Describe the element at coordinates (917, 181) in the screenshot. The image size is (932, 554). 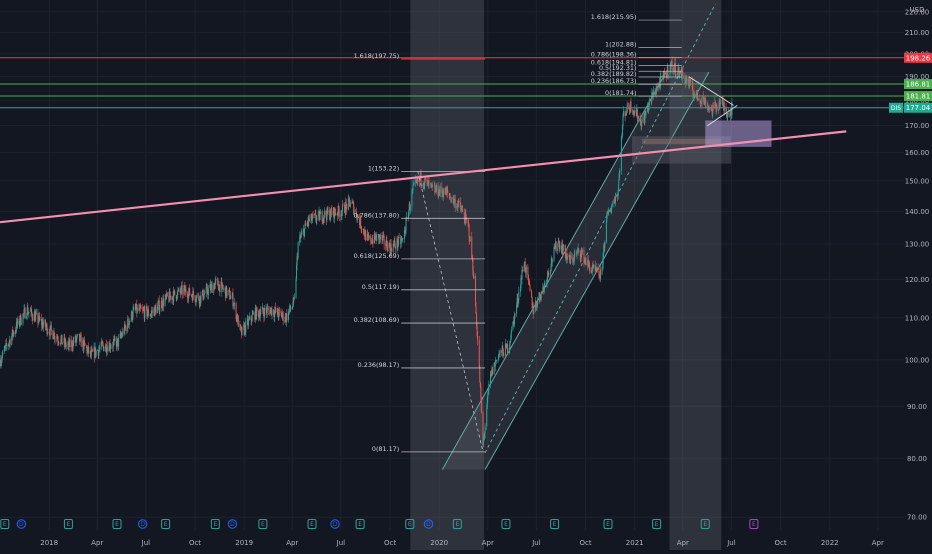
I see `y-tick-label: 150.00` at that location.